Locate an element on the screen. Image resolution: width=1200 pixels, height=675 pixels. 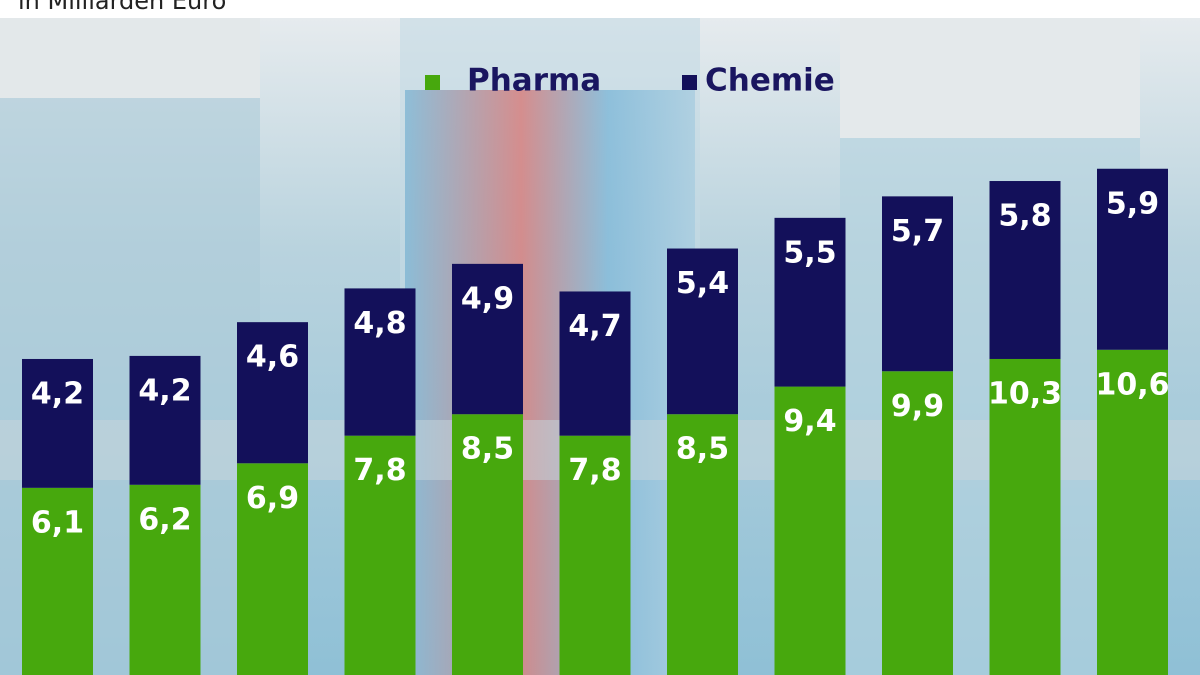
legend: Pharma Chemie is located at coordinates (630, 81).